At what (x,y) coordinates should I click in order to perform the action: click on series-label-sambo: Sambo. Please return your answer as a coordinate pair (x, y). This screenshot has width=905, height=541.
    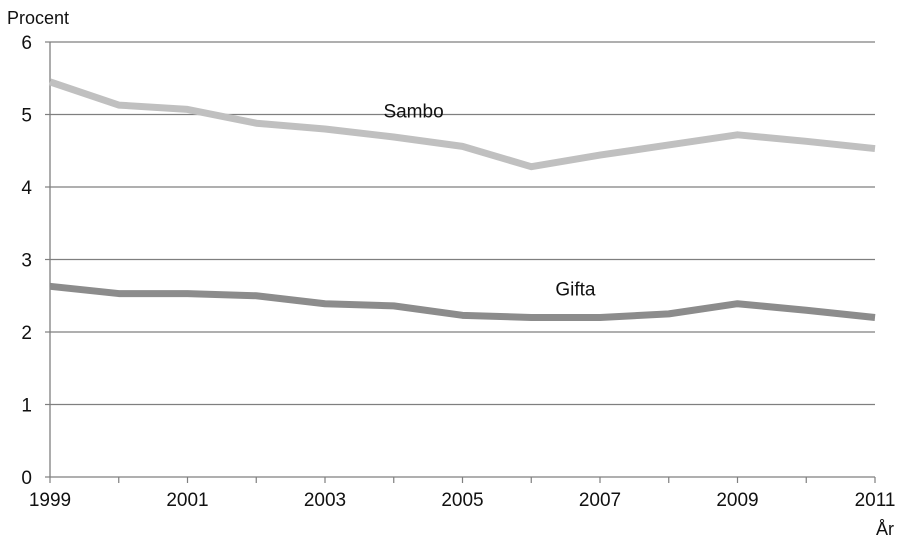
    Looking at the image, I should click on (413, 111).